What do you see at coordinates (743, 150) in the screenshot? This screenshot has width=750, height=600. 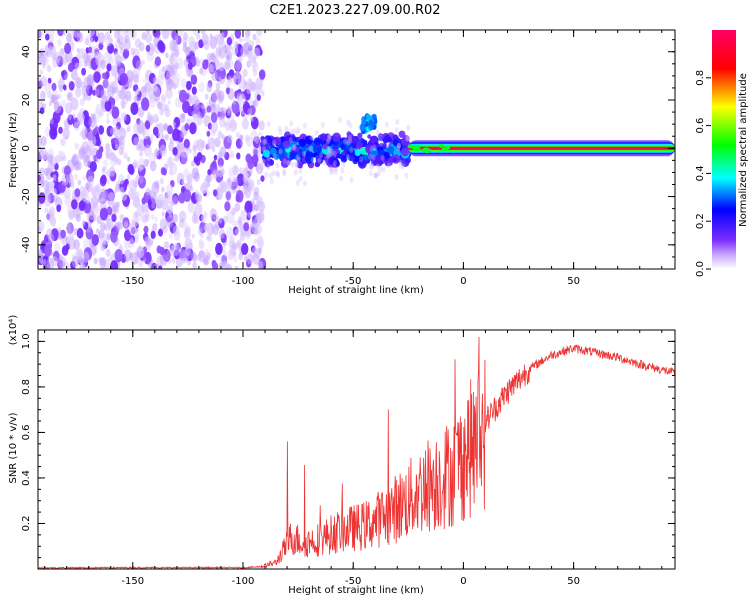 I see `colorbar-label: Normalized spectral amplitude` at bounding box center [743, 150].